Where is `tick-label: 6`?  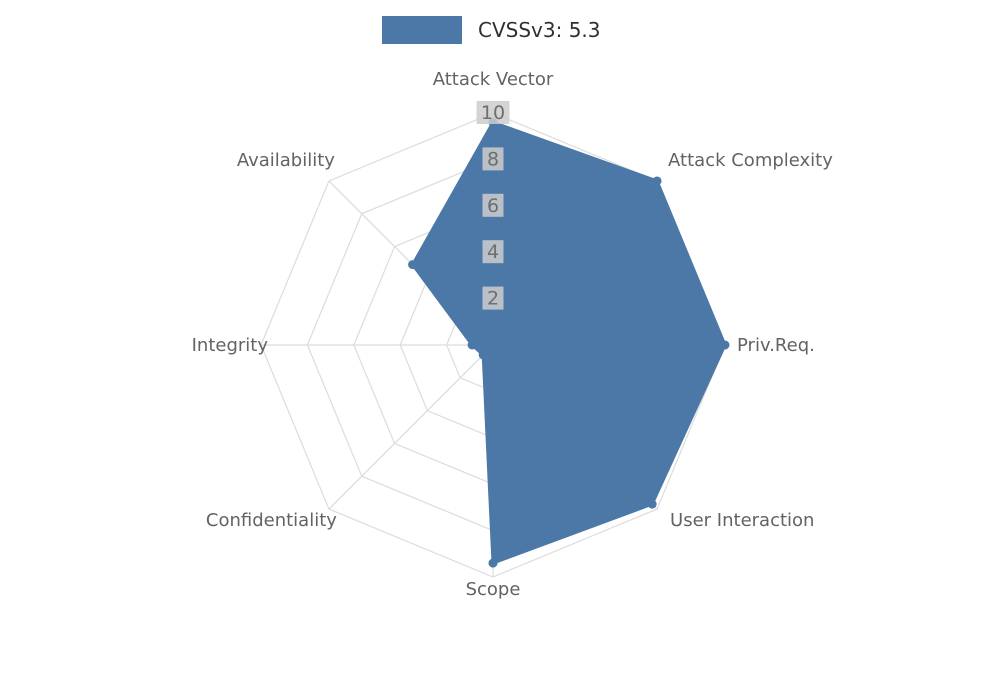 tick-label: 6 is located at coordinates (493, 206).